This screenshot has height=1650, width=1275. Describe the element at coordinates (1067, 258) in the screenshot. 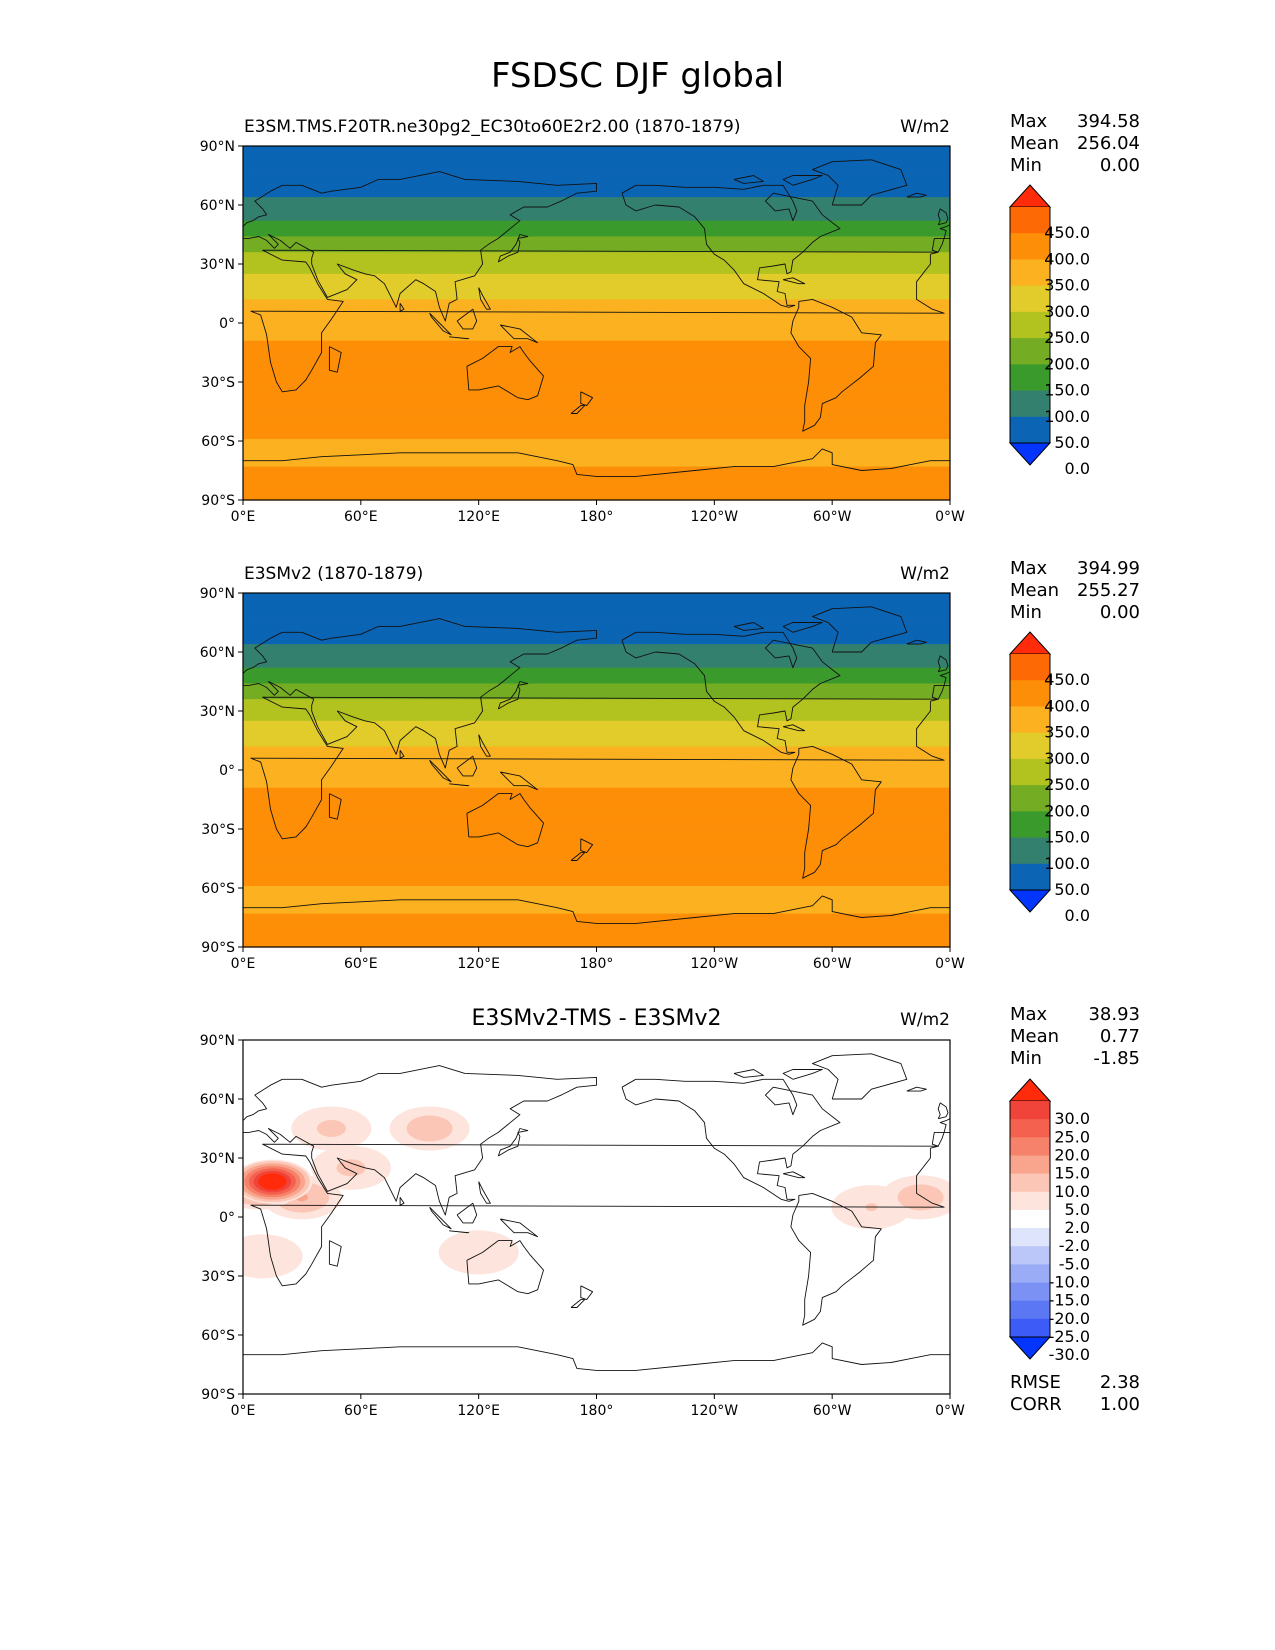

I see `colorbar-label: 400.0` at that location.